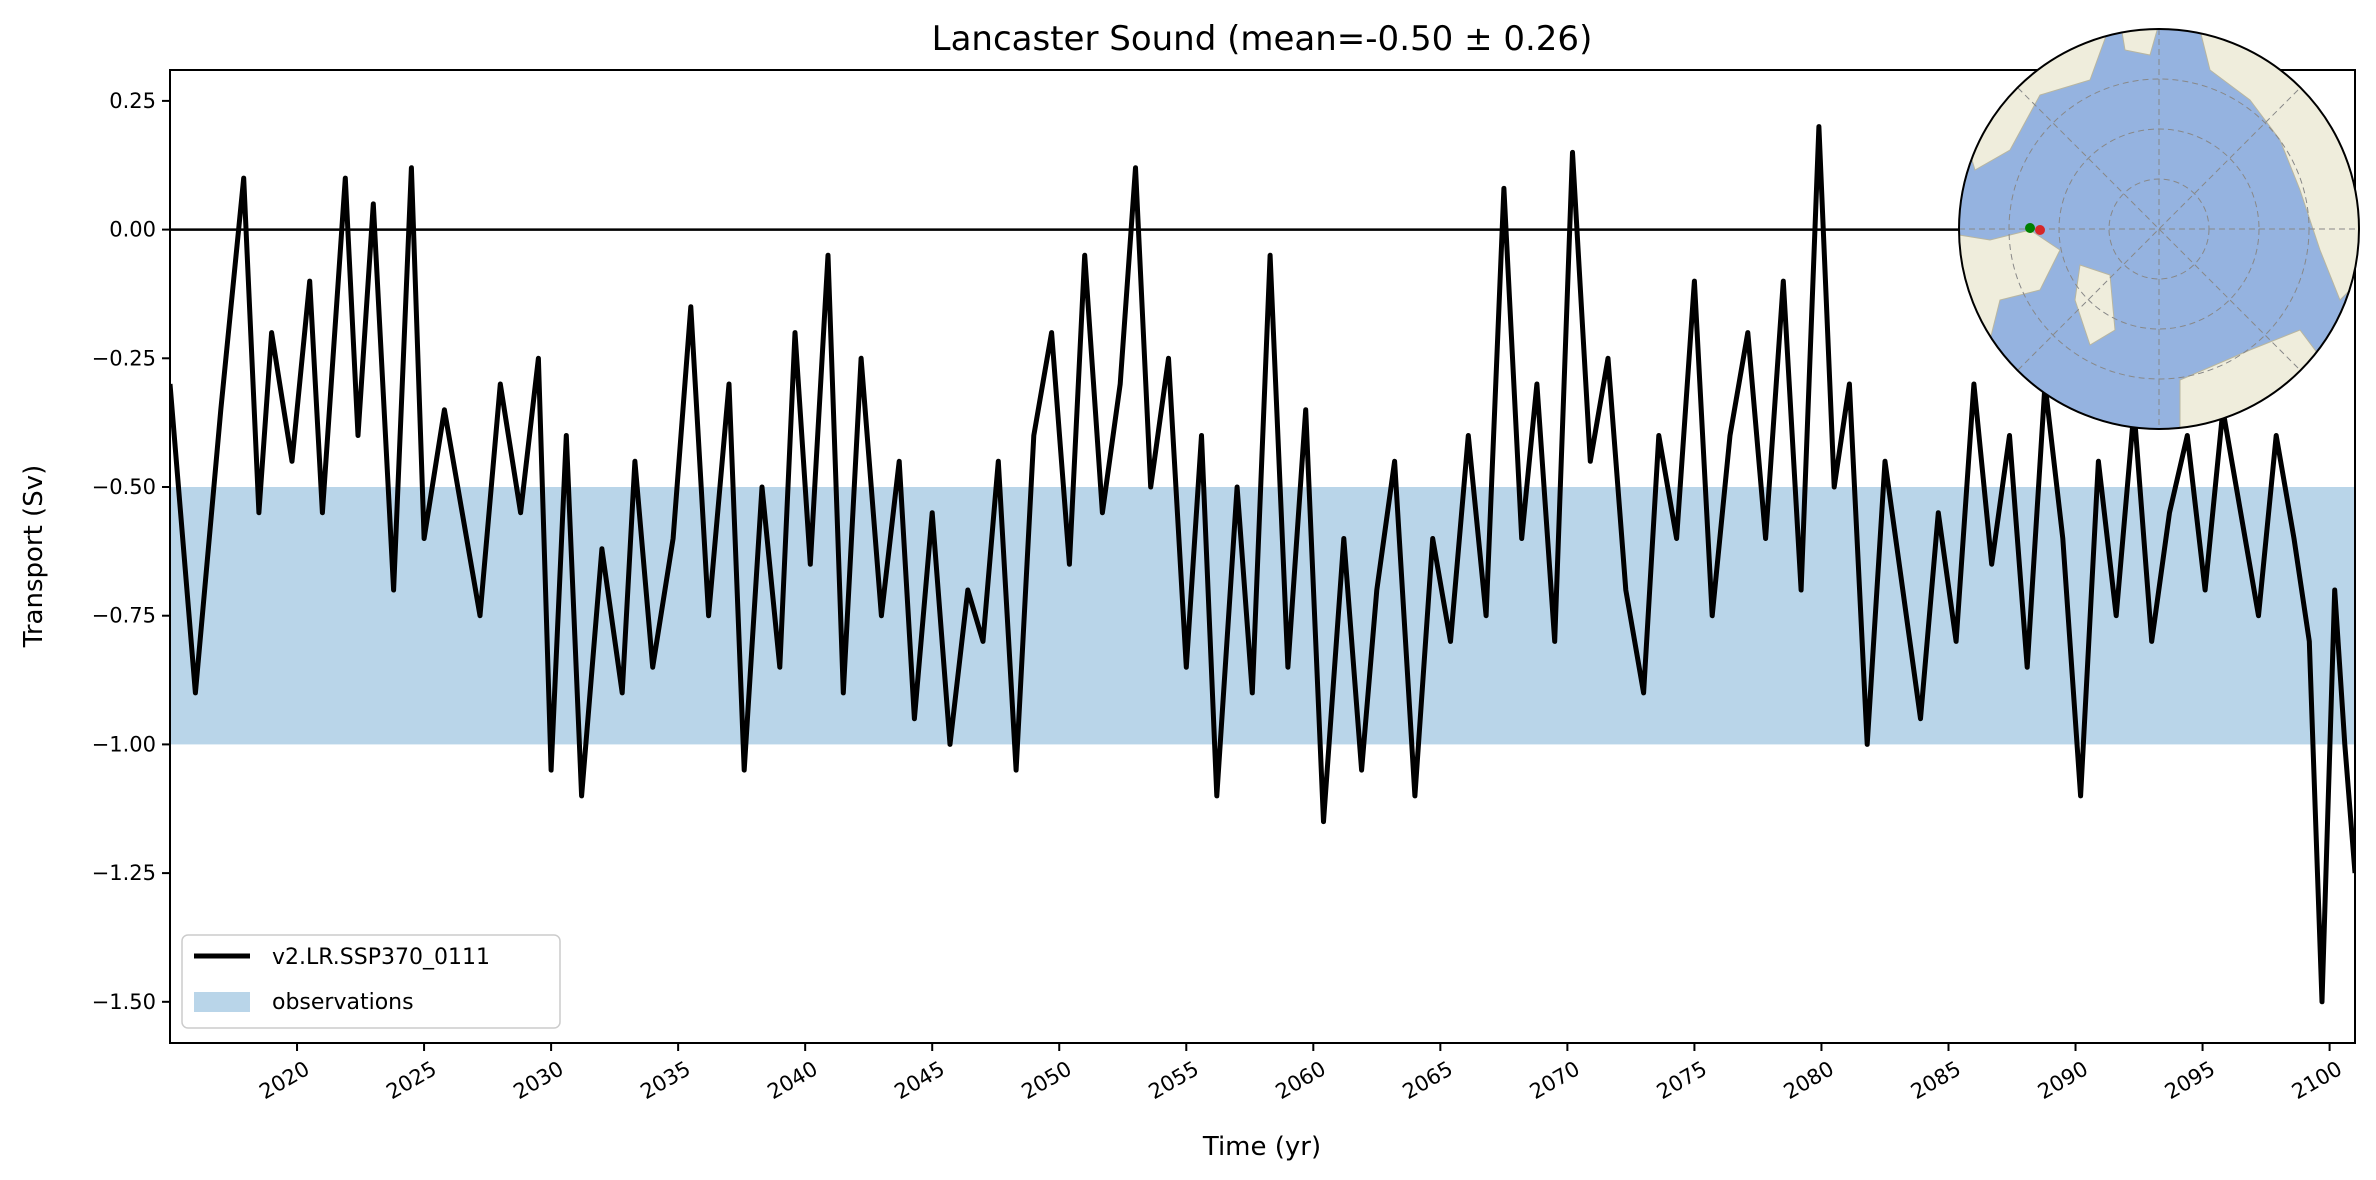 The image size is (2376, 1180). What do you see at coordinates (1809, 1081) in the screenshot?
I see `x-tick-label: 2080` at bounding box center [1809, 1081].